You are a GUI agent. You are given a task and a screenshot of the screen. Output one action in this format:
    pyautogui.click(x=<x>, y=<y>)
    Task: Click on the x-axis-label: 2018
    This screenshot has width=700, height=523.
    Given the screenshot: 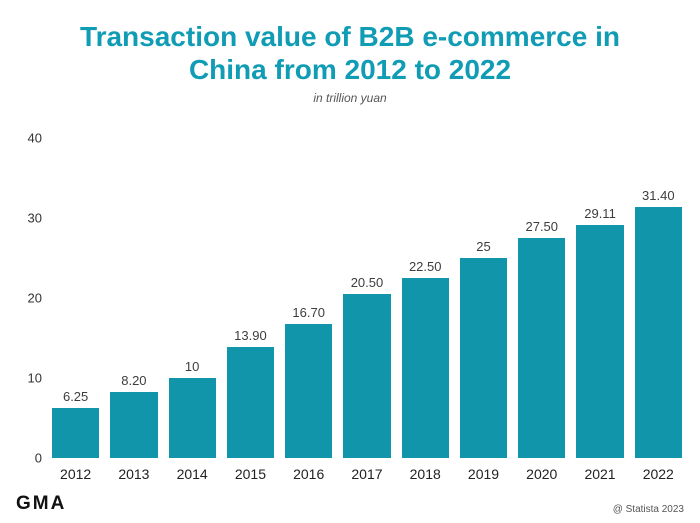 What is the action you would take?
    pyautogui.click(x=425, y=474)
    